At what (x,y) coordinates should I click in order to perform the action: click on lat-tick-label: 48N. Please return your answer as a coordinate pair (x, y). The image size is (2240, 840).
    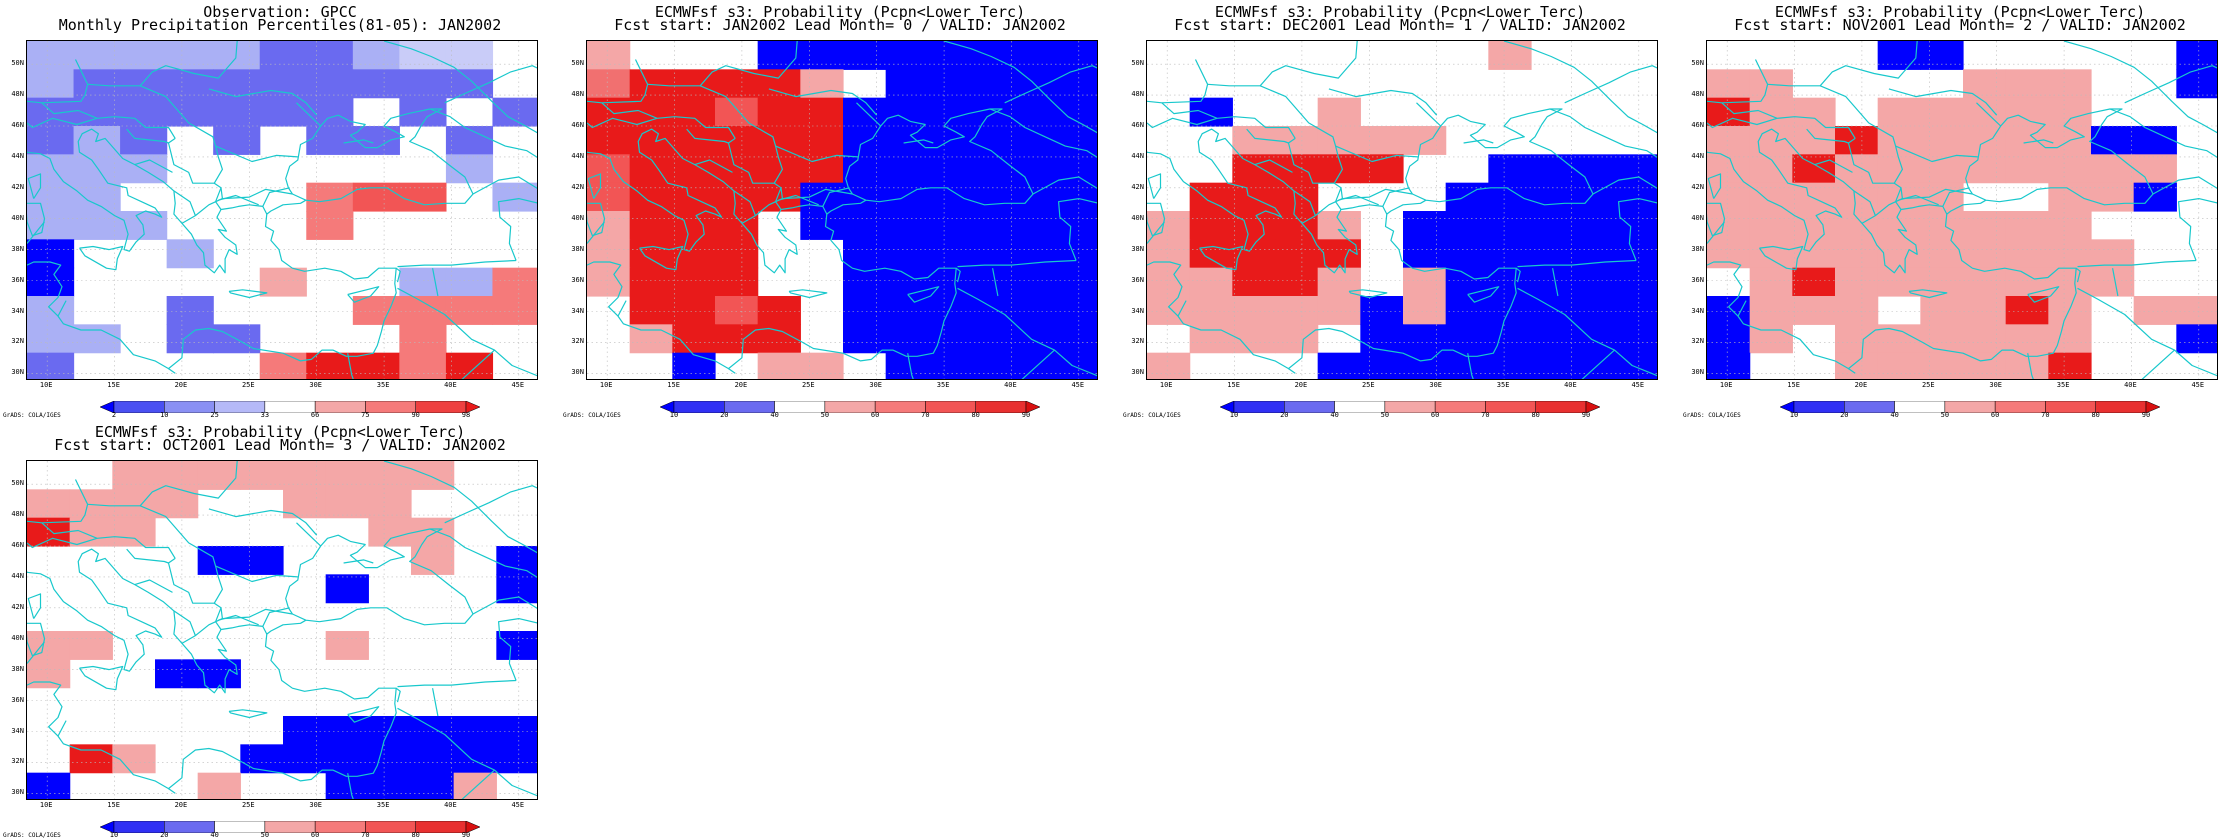
    Looking at the image, I should click on (1137, 94).